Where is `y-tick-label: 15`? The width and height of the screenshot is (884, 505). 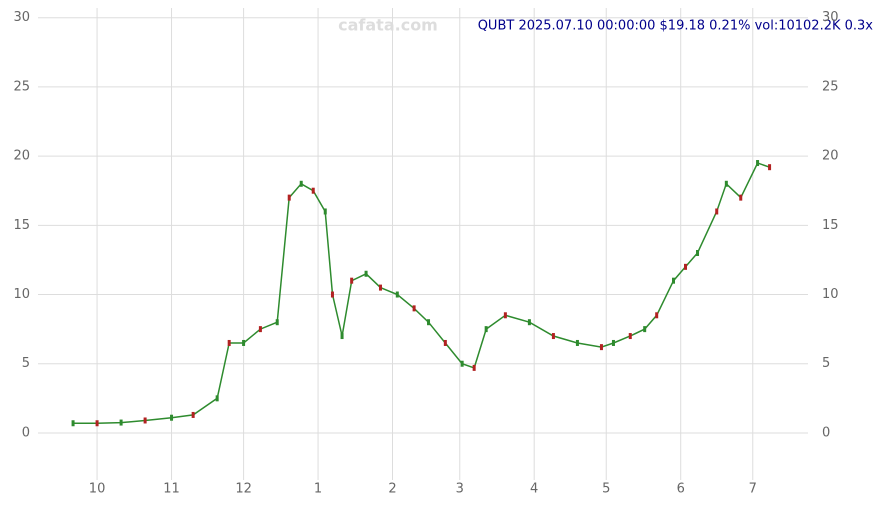 y-tick-label: 15 is located at coordinates (21, 225).